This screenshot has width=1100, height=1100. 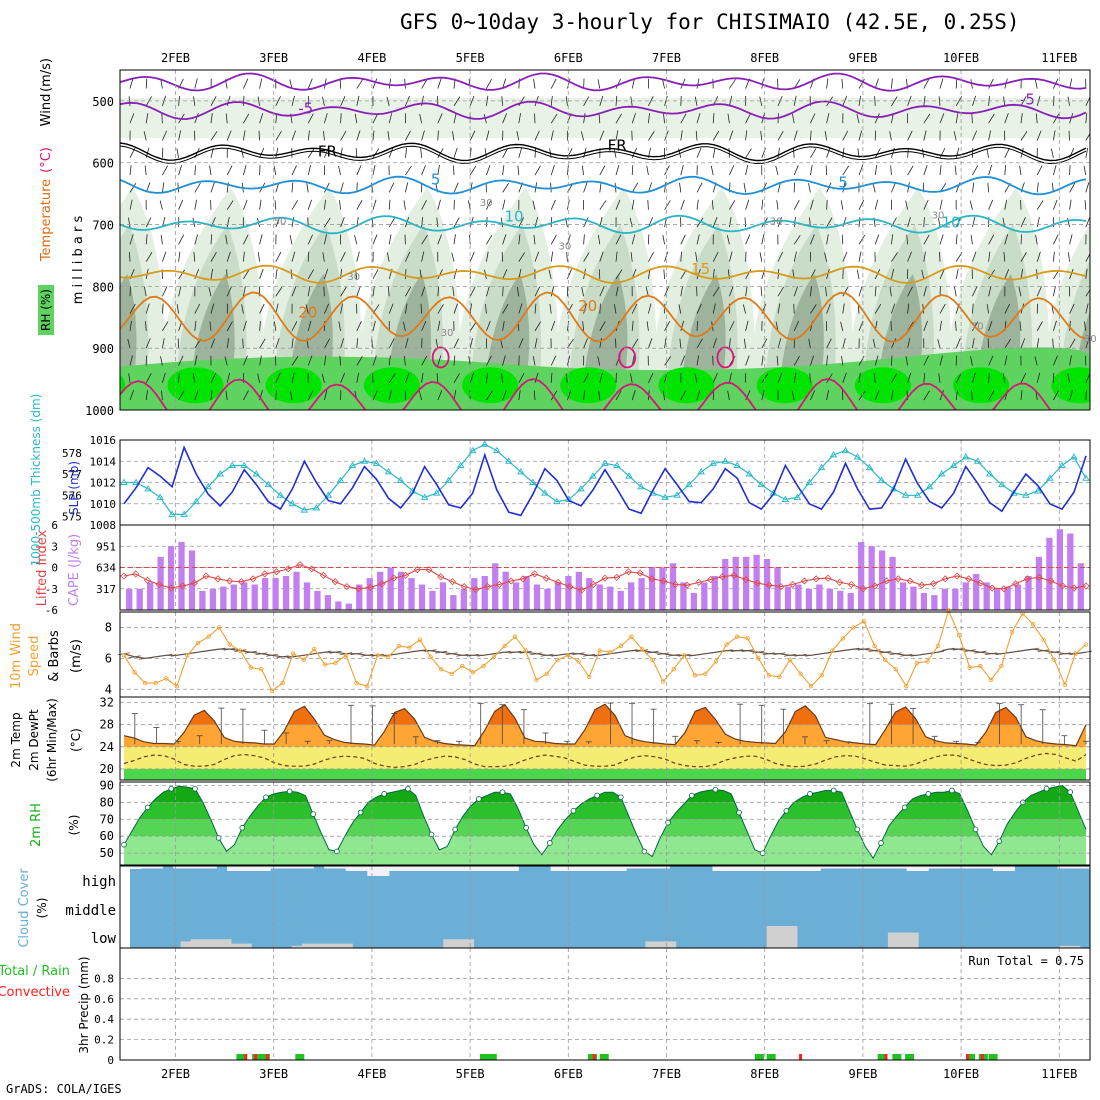 What do you see at coordinates (52, 740) in the screenshot?
I see `ylabel-minmax: (6hr Min/Max)` at bounding box center [52, 740].